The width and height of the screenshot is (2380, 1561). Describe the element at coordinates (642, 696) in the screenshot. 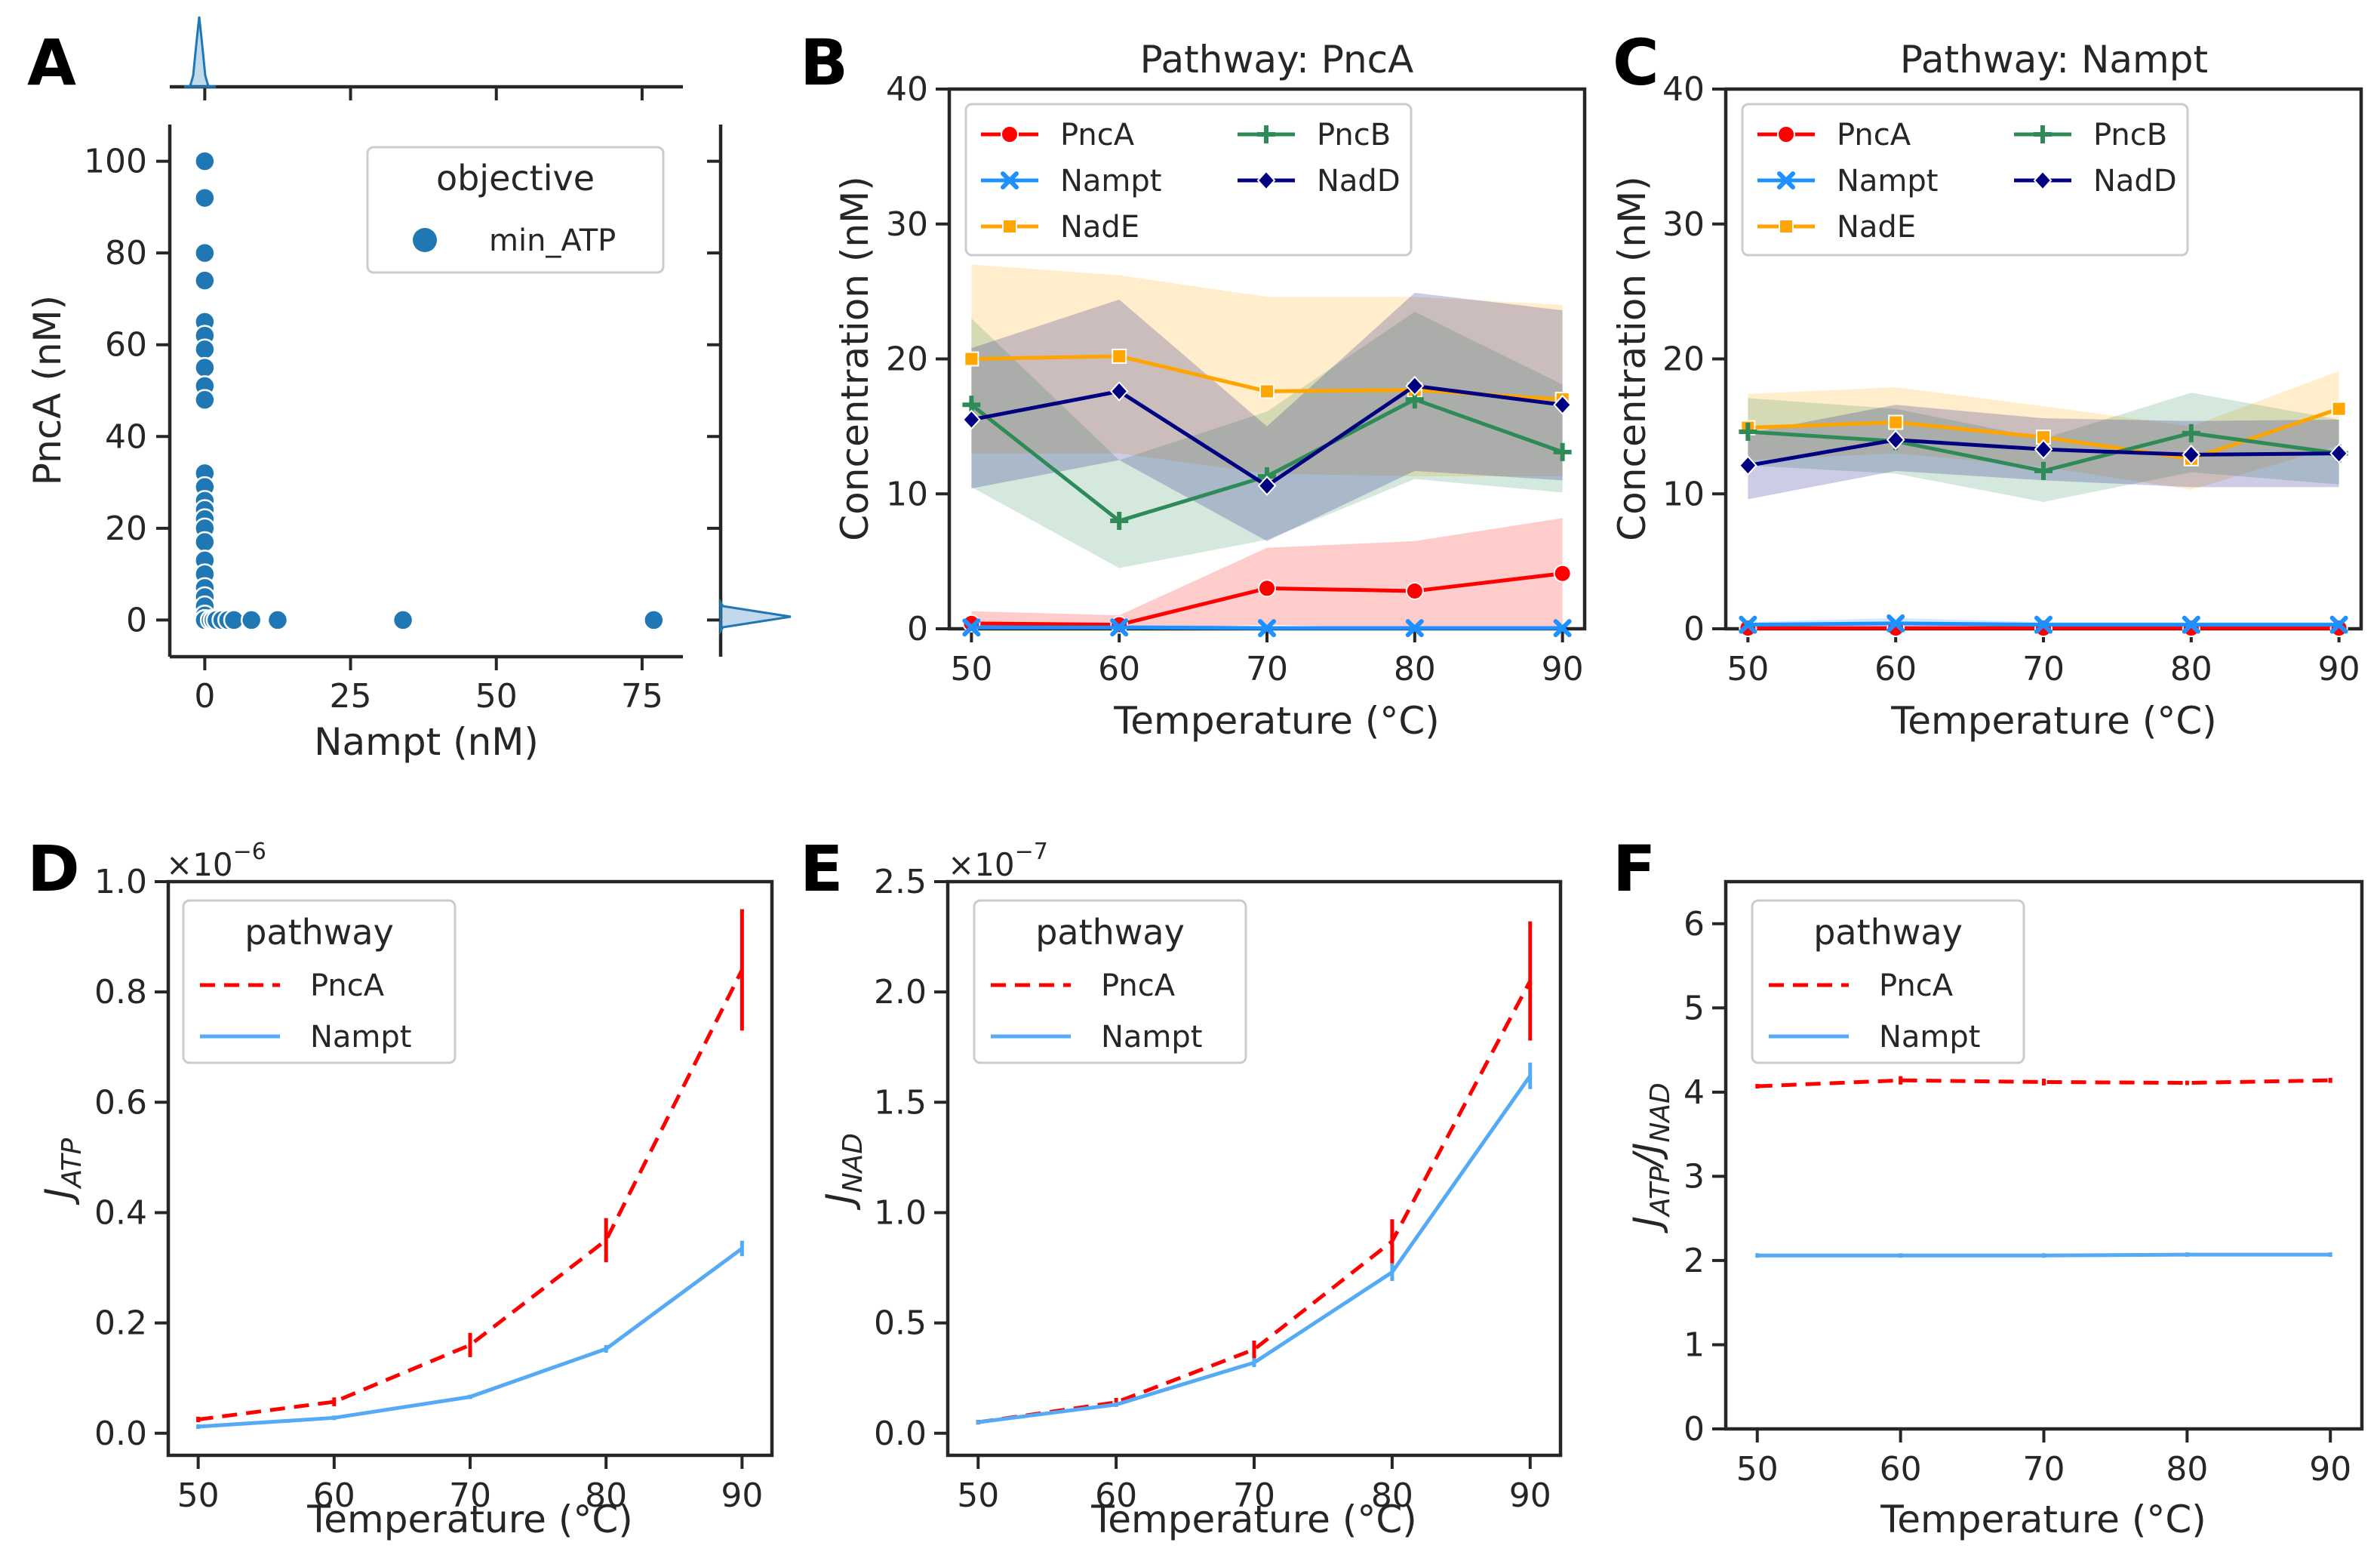

I see `x-tick-label: 75` at that location.